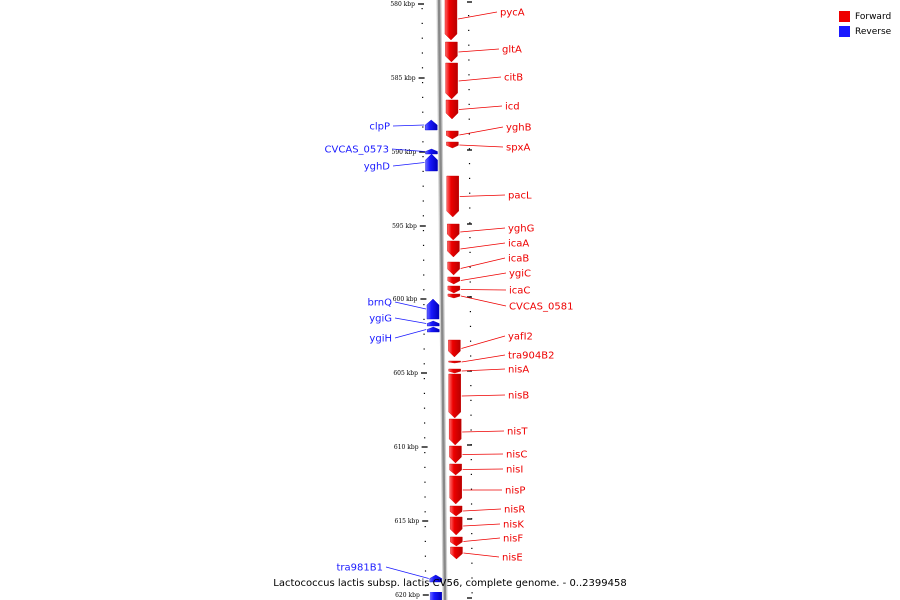 This screenshot has height=600, width=900. I want to click on legend-label-forward: Forward, so click(873, 16).